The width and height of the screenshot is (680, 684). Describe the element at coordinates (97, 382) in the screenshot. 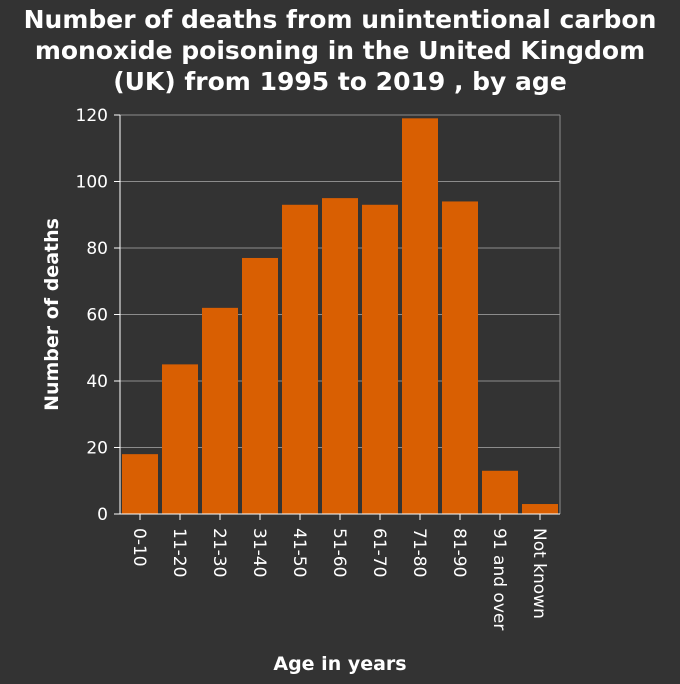

I see `y-tick-label: 40` at that location.